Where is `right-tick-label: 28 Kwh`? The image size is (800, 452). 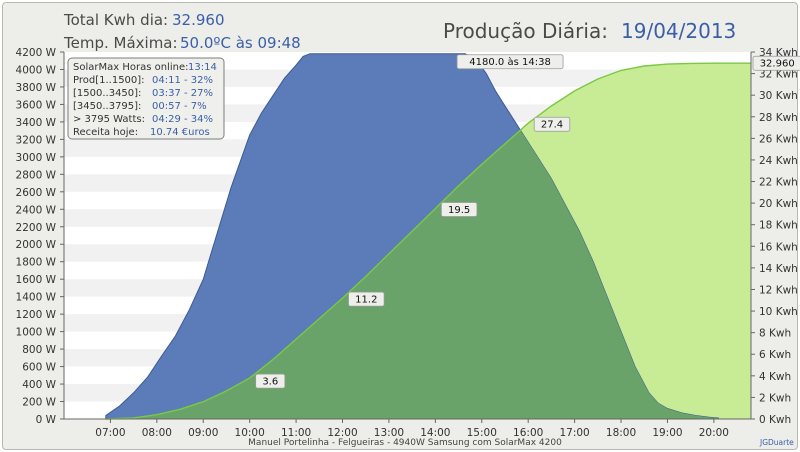
right-tick-label: 28 Kwh is located at coordinates (778, 118).